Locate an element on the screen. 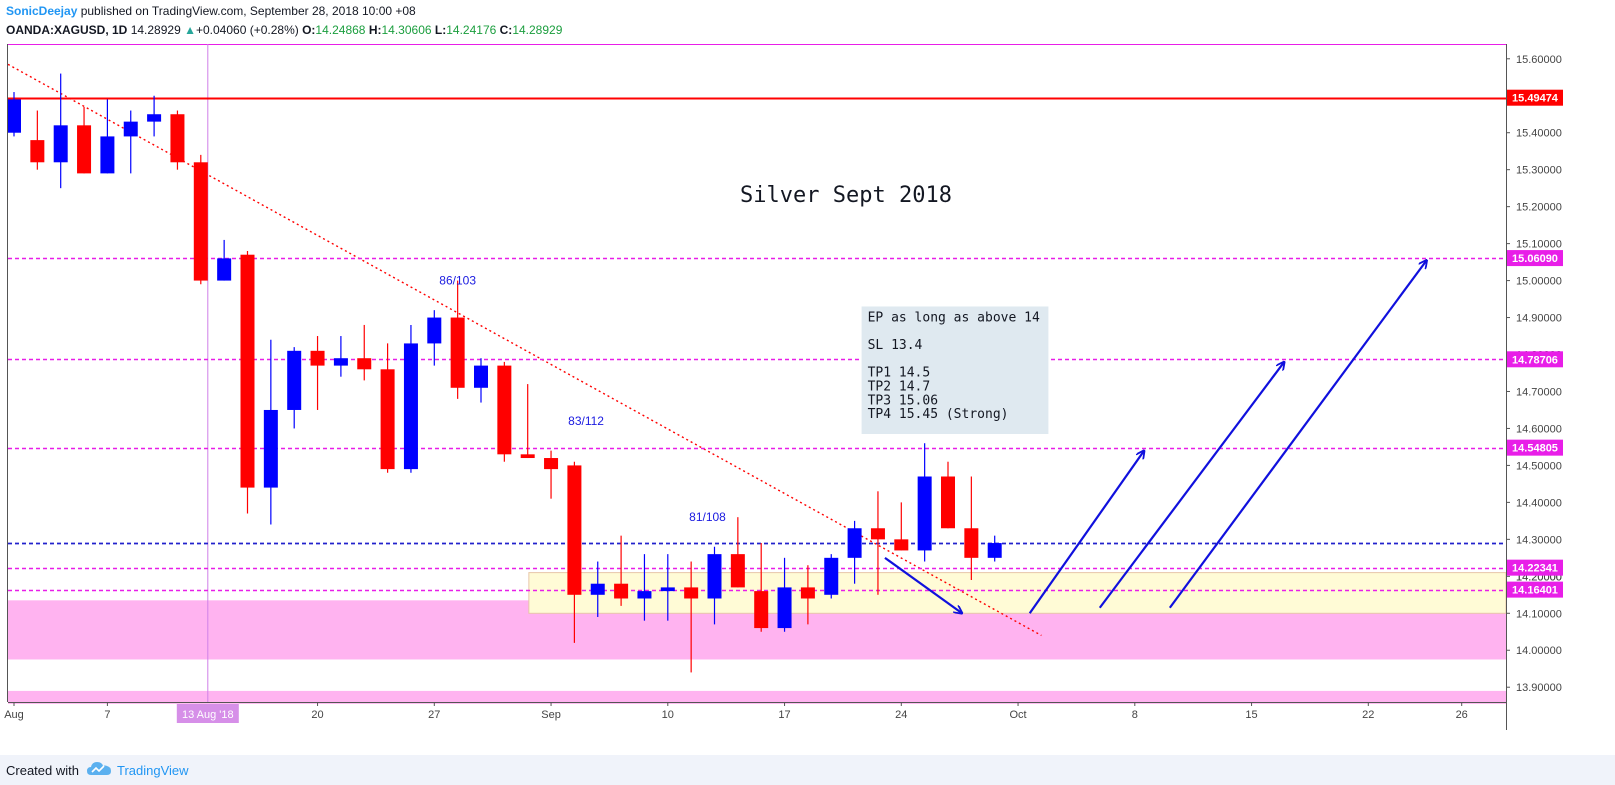 The image size is (1615, 785). ratio-label: 86/103 is located at coordinates (457, 281).